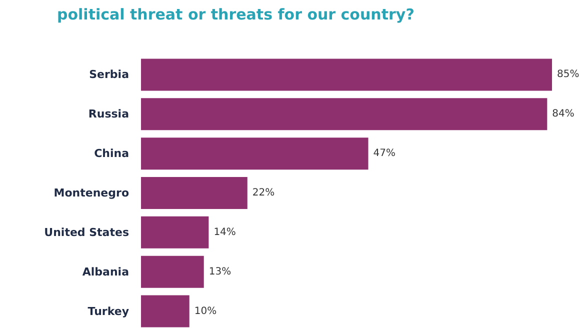 The image size is (582, 331). Describe the element at coordinates (235, 15) in the screenshot. I see `chart-title: political threat or threats for our country?` at that location.